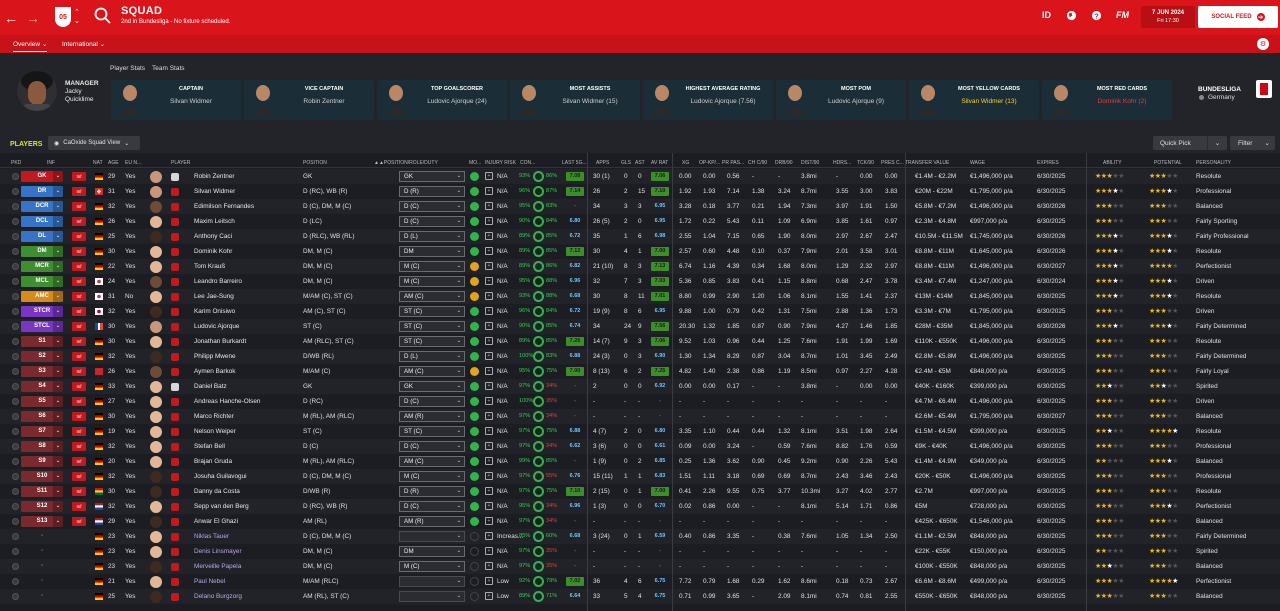 The image size is (1280, 611). I want to click on filter-button: Filter ⌄, so click(1252, 143).